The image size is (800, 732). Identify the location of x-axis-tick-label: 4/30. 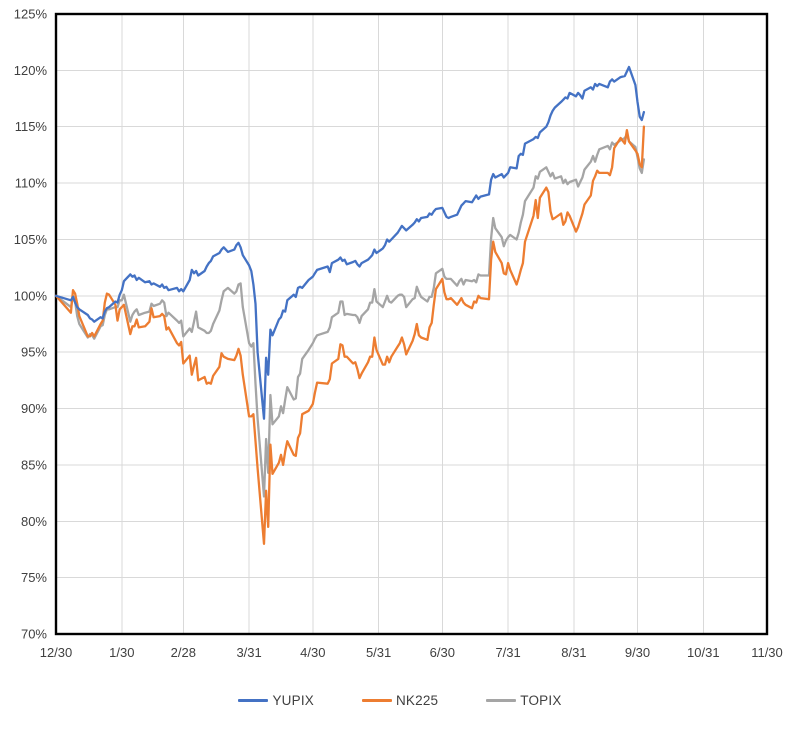
(312, 652).